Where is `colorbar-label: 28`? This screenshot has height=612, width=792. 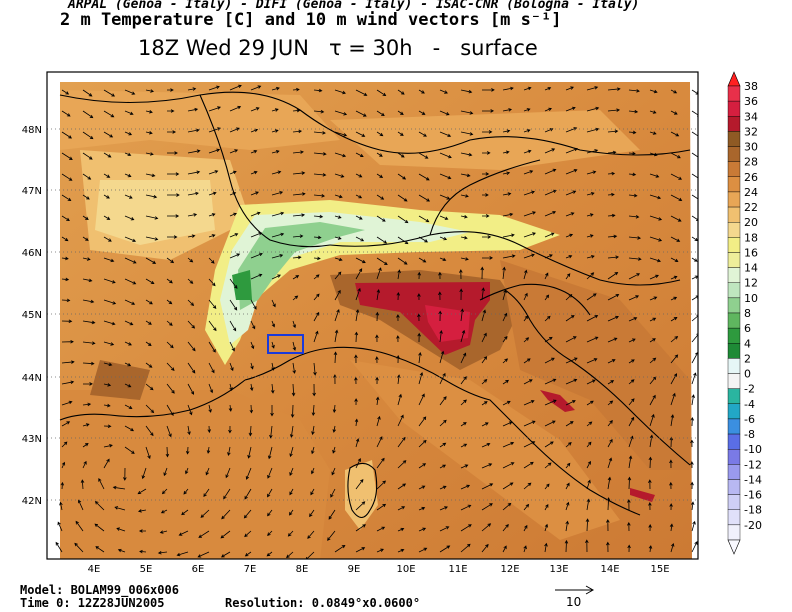
colorbar-label: 28 is located at coordinates (751, 162).